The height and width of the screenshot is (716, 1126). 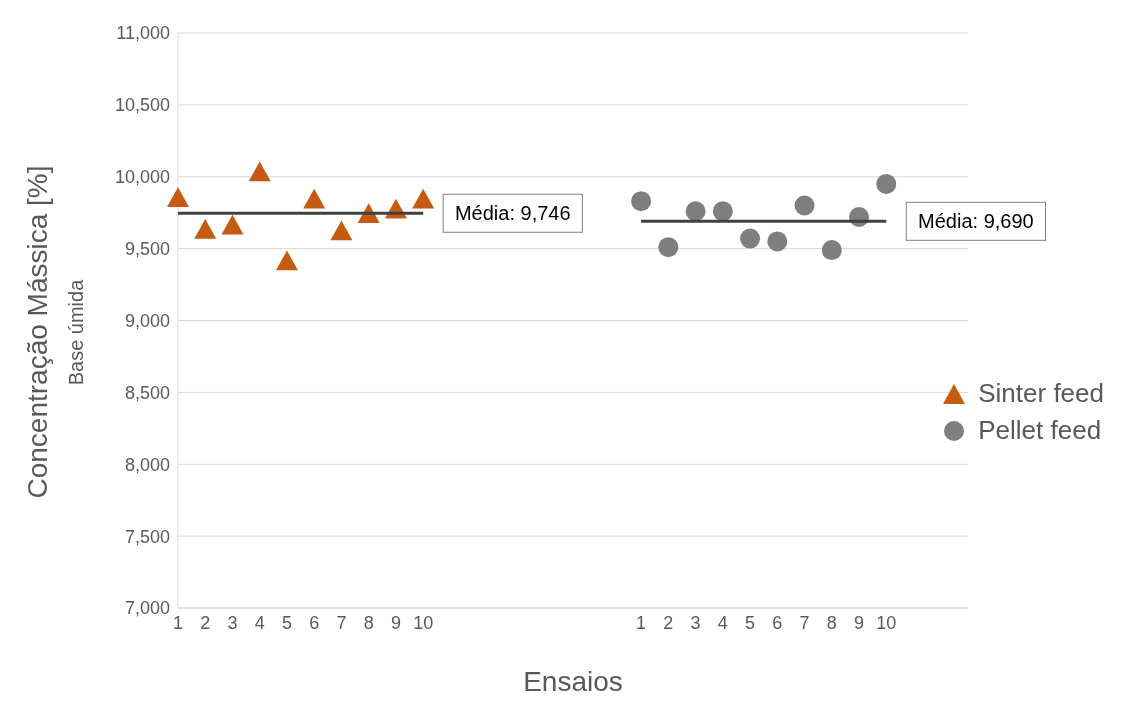 I want to click on y-tick-label: 7,000, so click(x=147, y=608).